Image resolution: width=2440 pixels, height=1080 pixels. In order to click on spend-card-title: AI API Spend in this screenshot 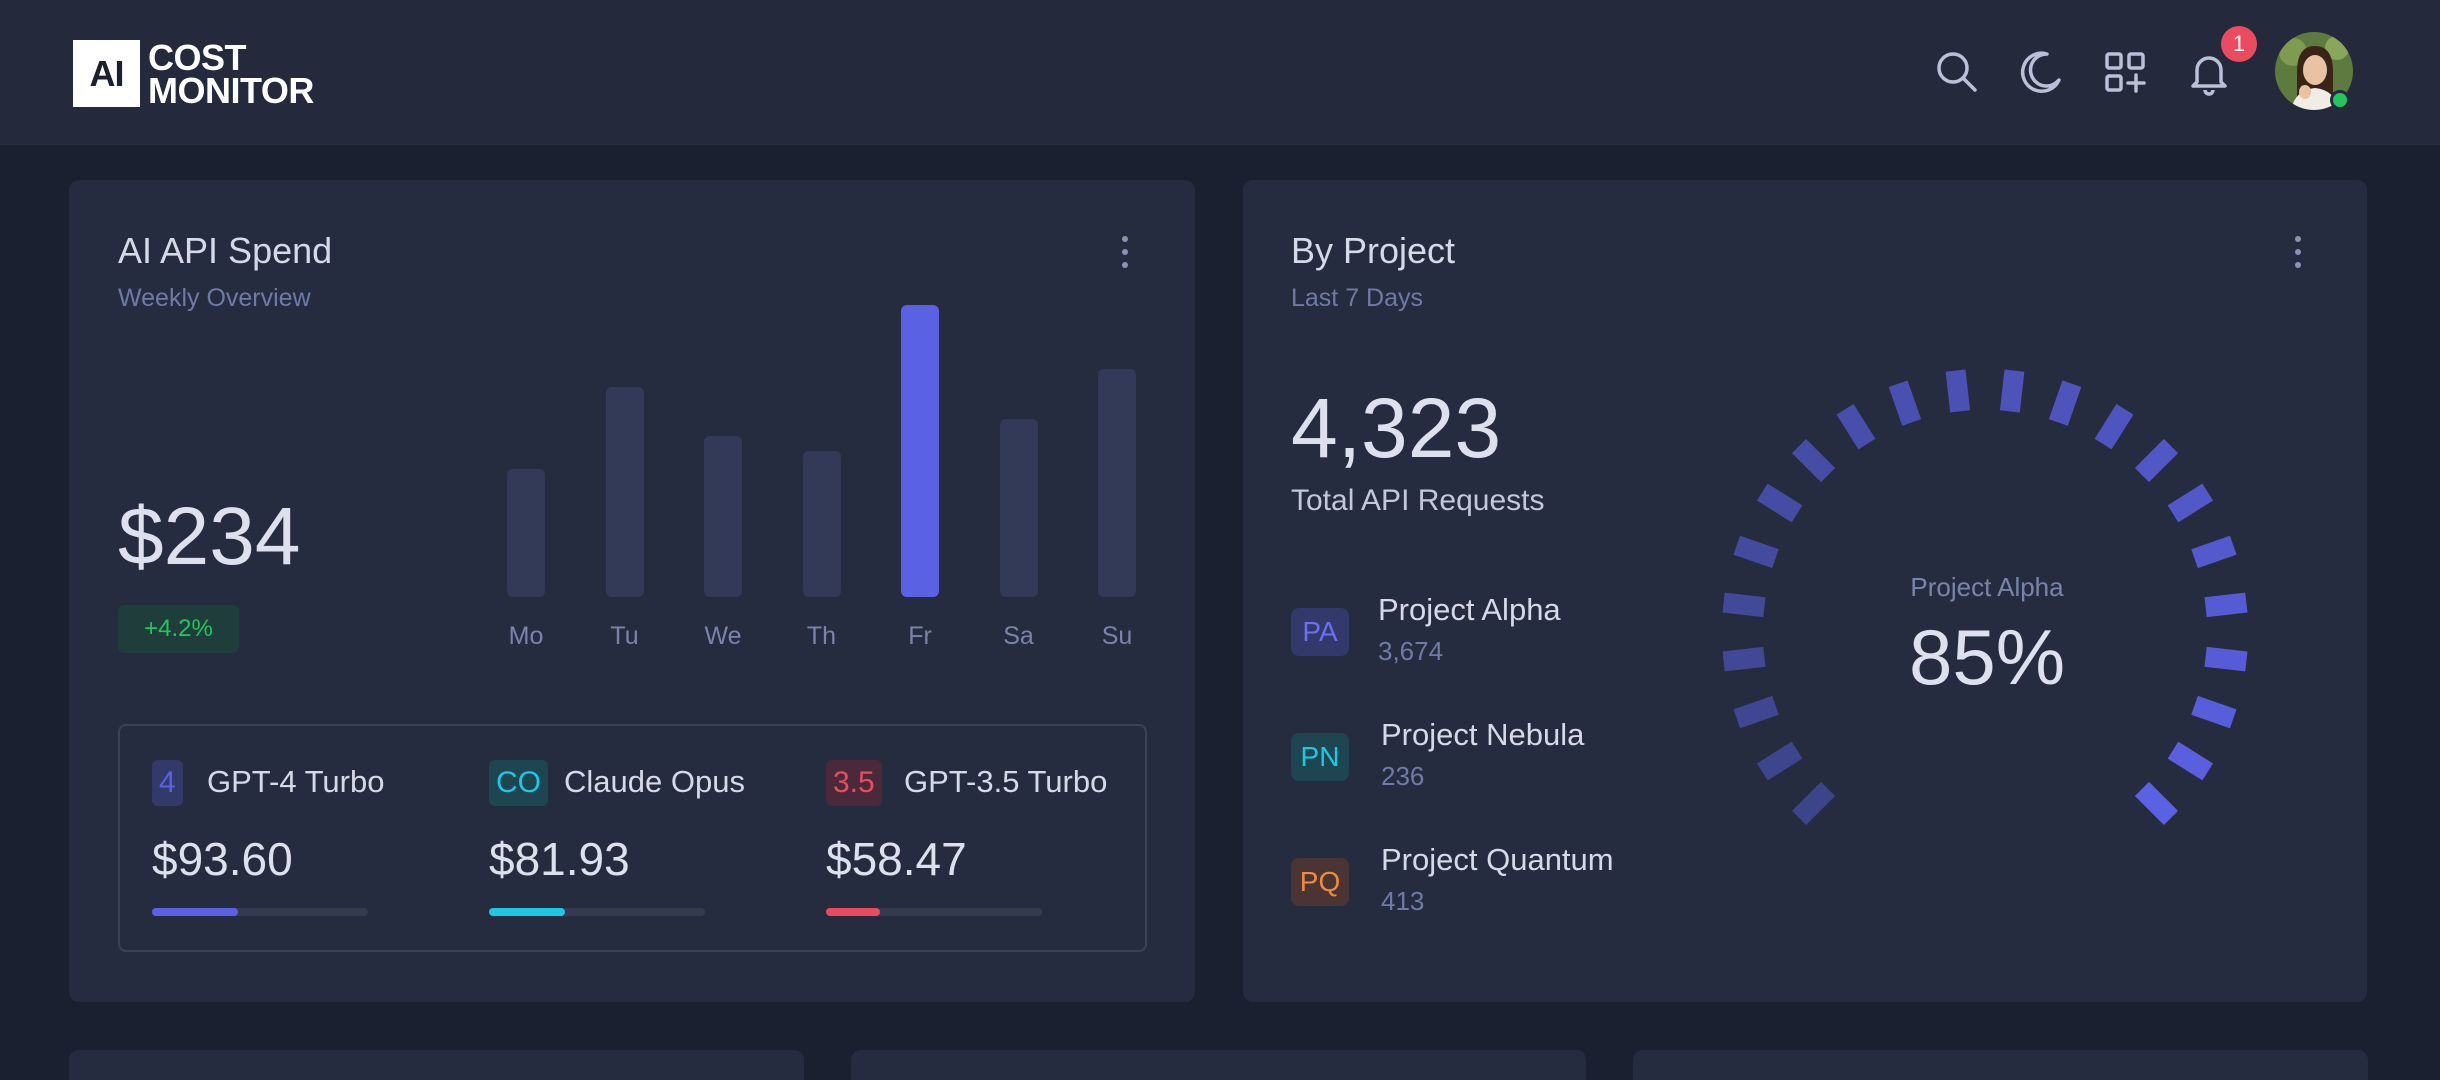, I will do `click(225, 250)`.